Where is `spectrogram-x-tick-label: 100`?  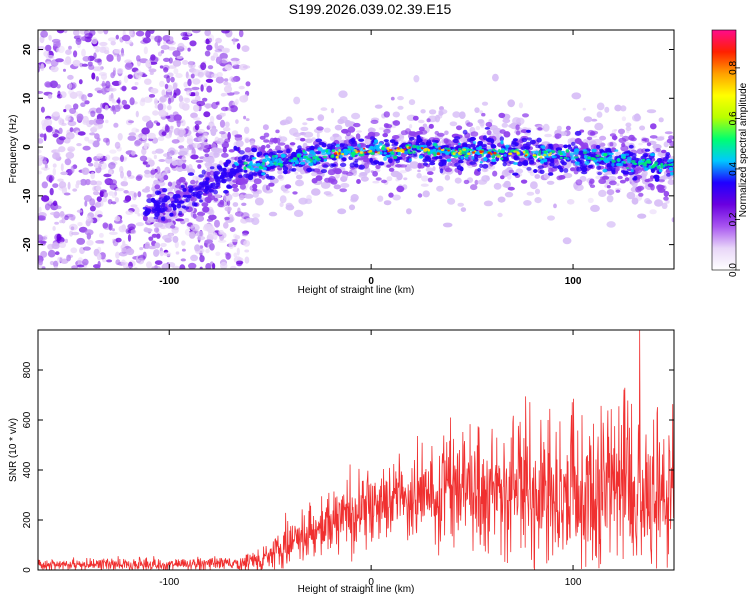 spectrogram-x-tick-label: 100 is located at coordinates (573, 281).